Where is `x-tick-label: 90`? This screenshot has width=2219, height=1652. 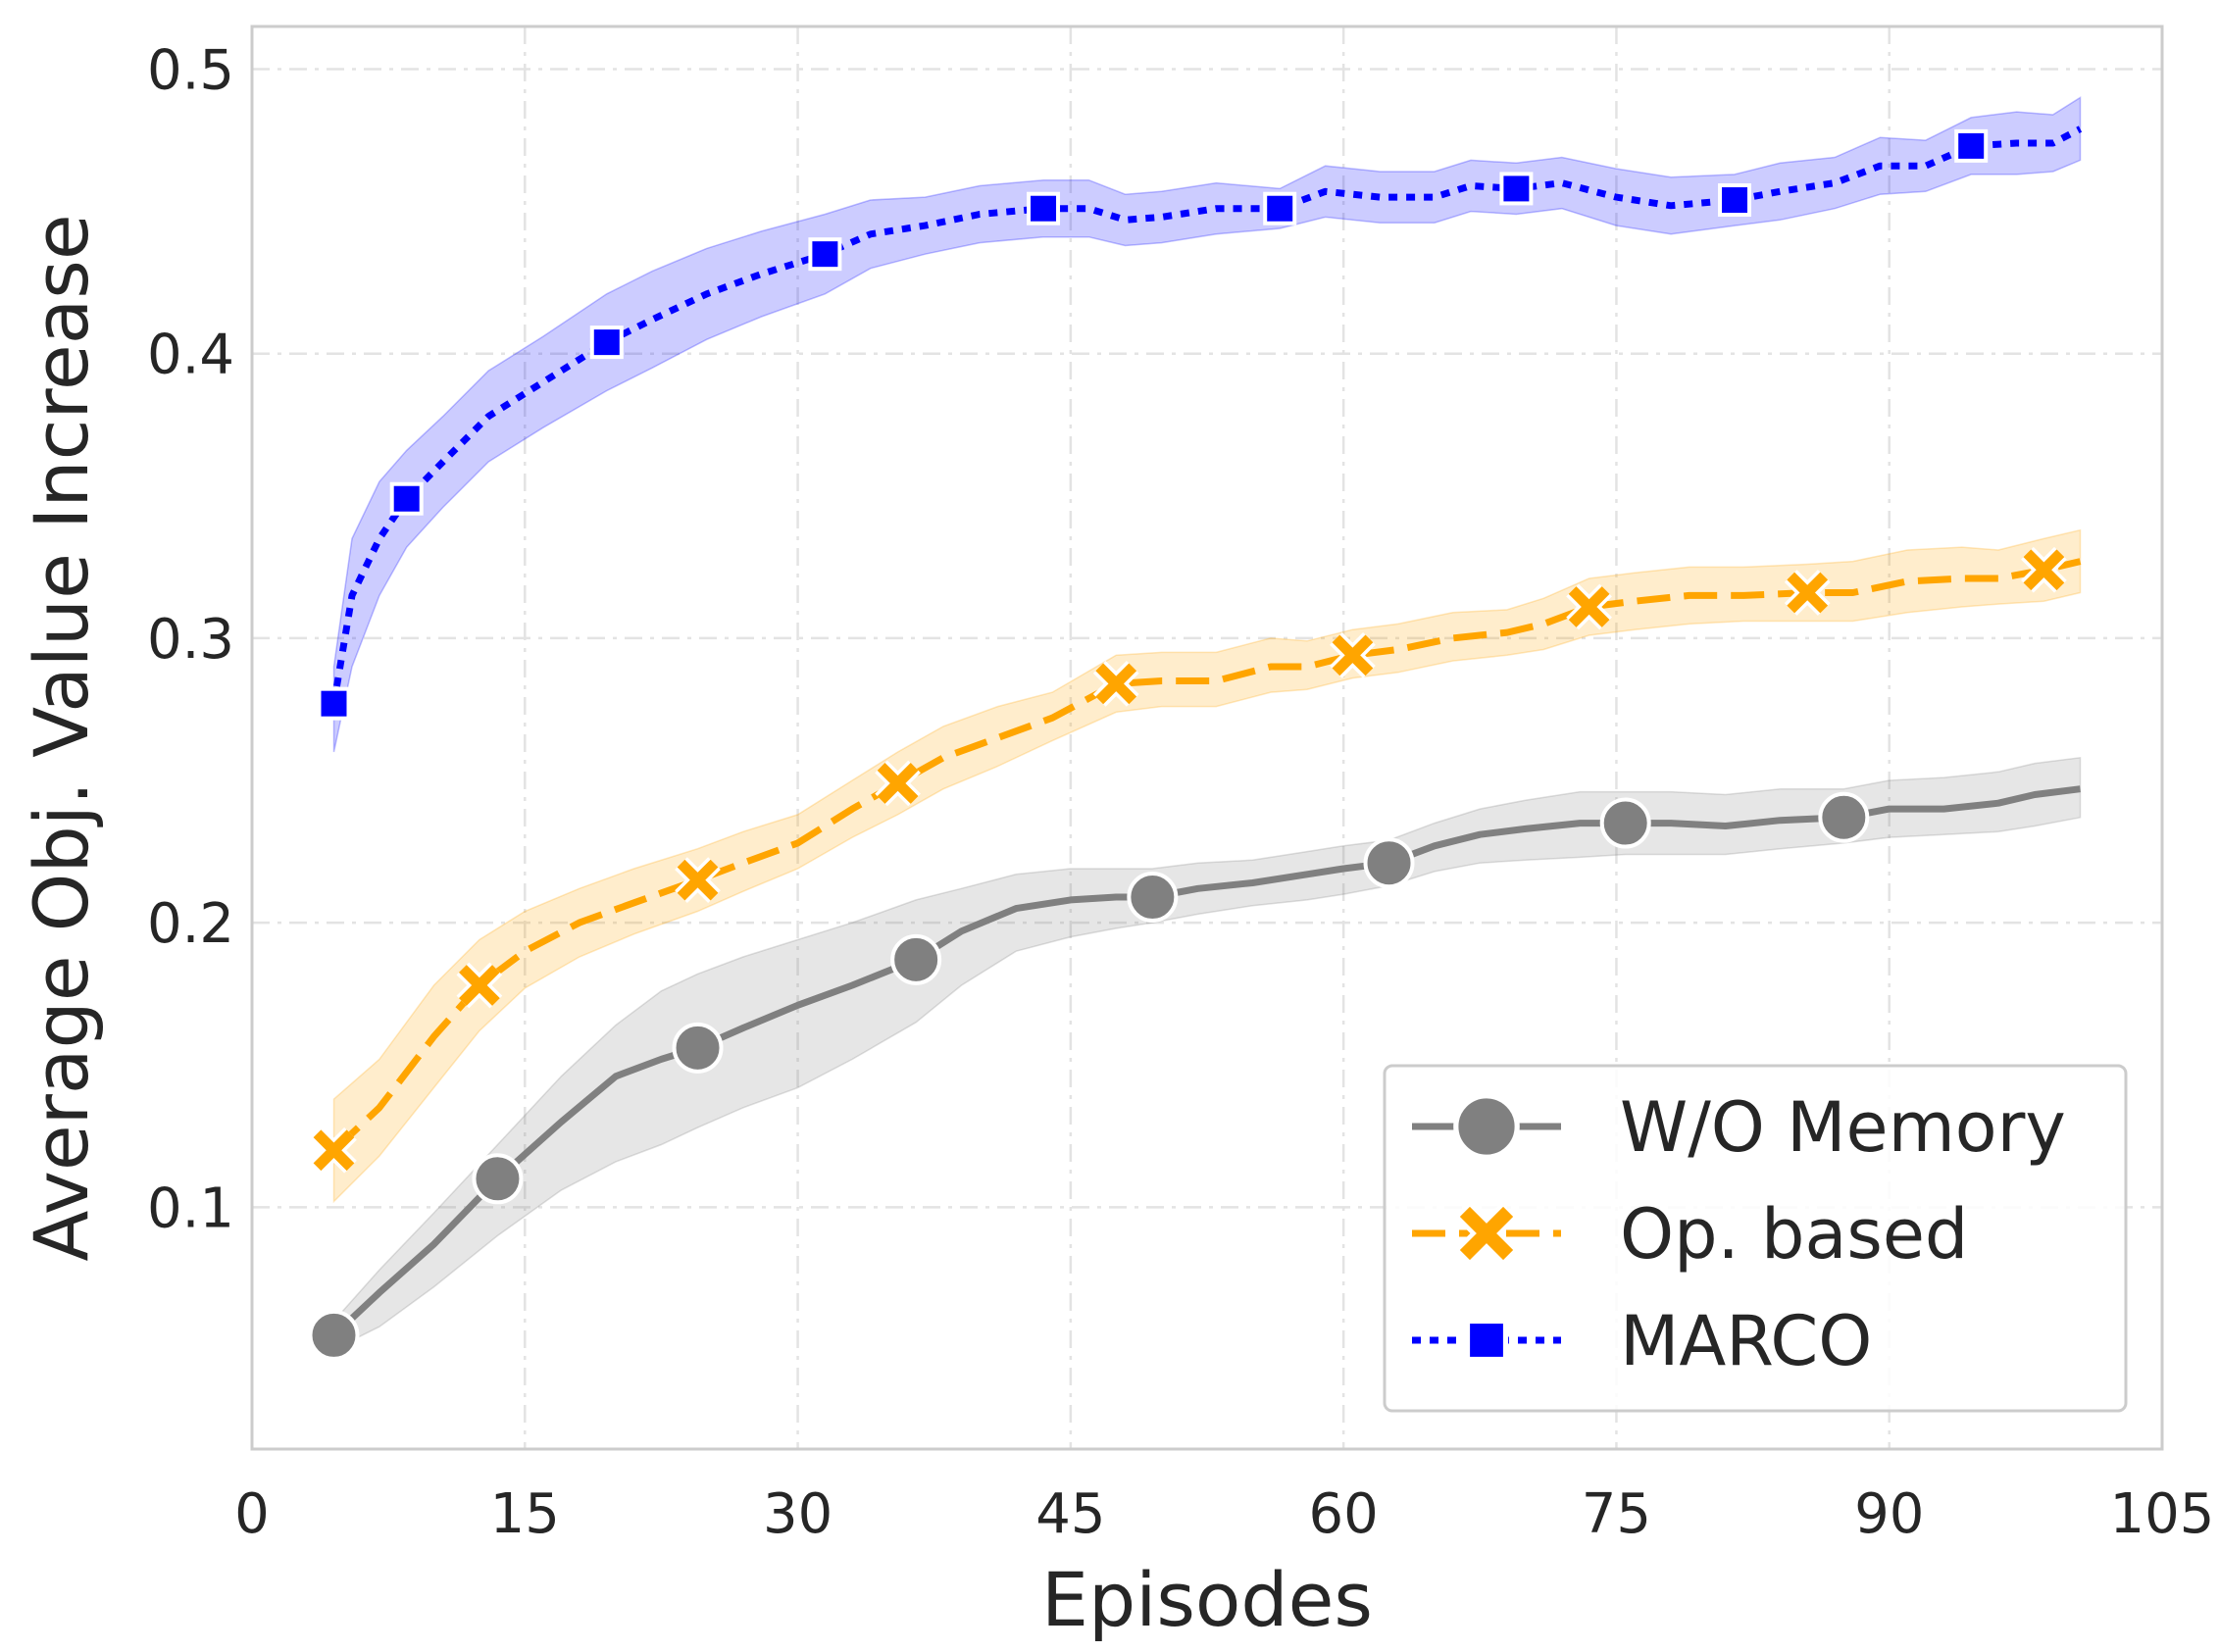
x-tick-label: 90 is located at coordinates (1889, 1514).